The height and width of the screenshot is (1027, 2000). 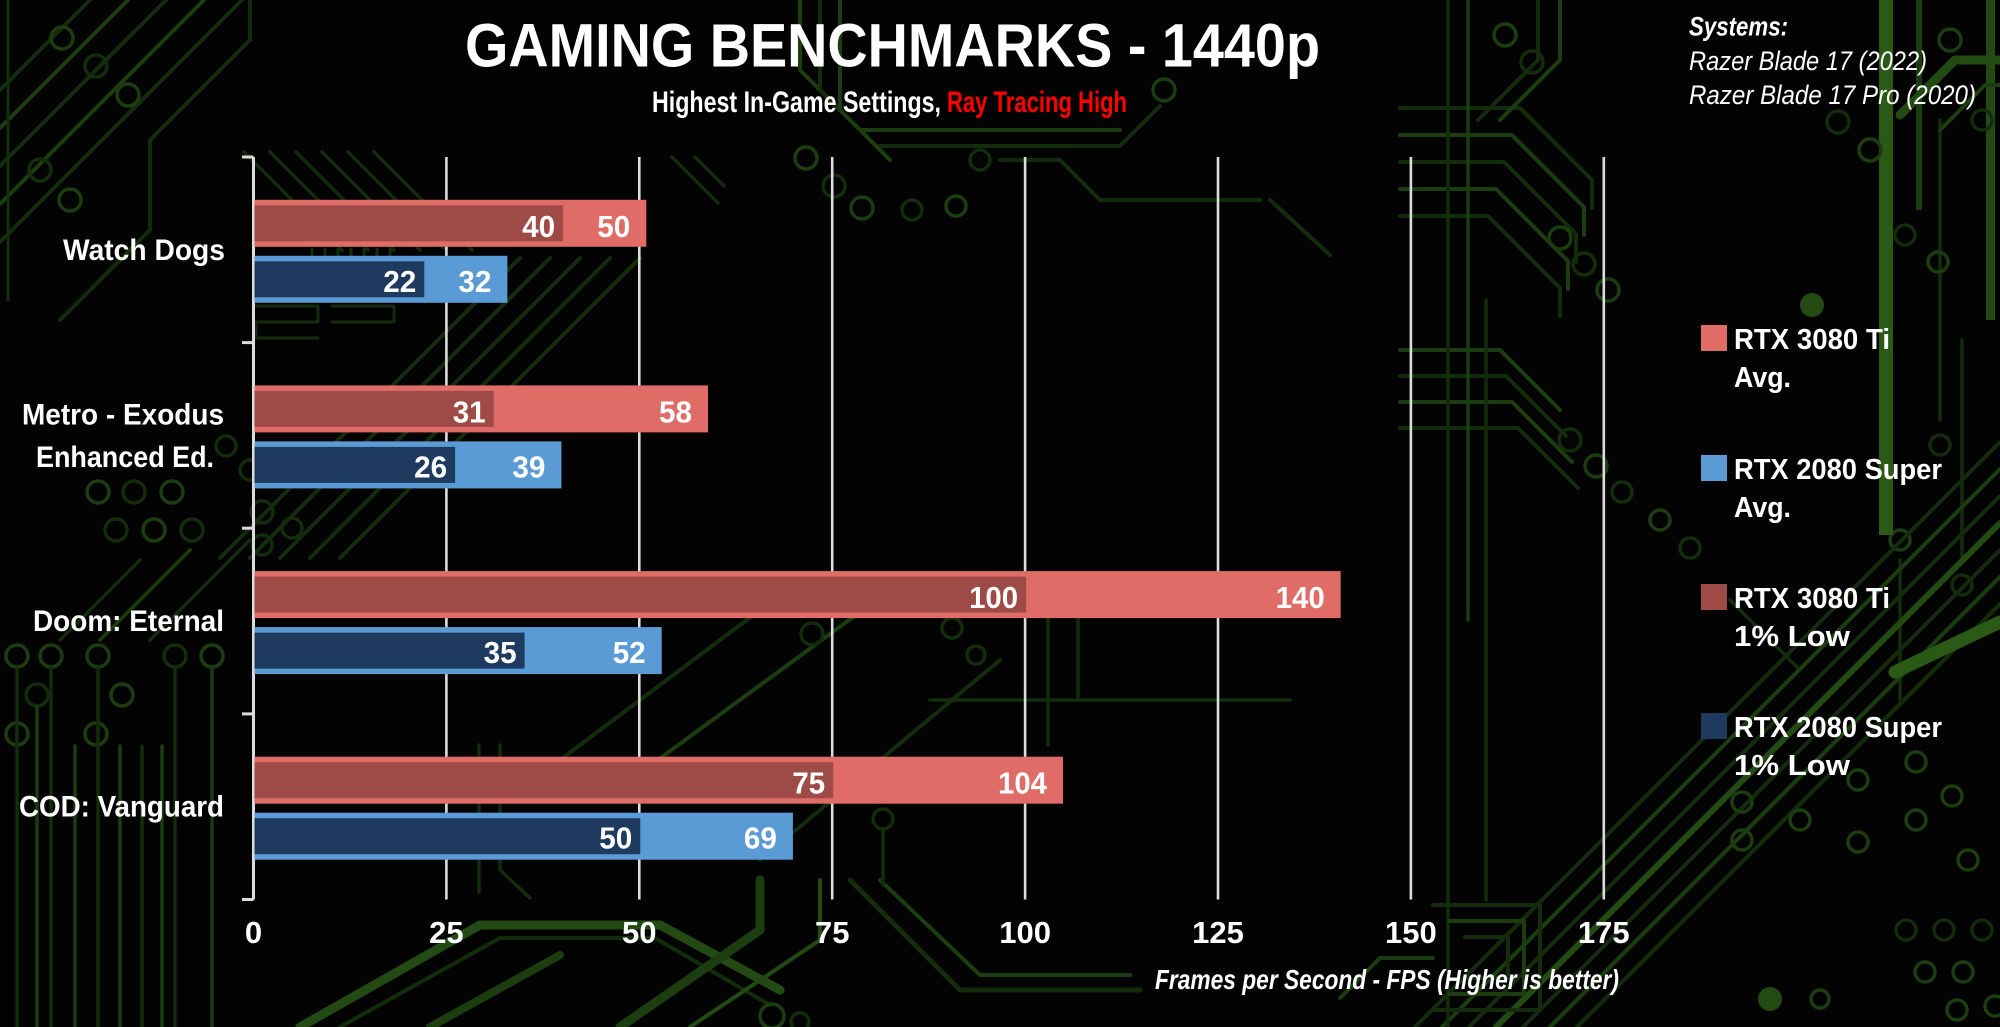 I want to click on svg-text: 39, so click(x=528, y=466).